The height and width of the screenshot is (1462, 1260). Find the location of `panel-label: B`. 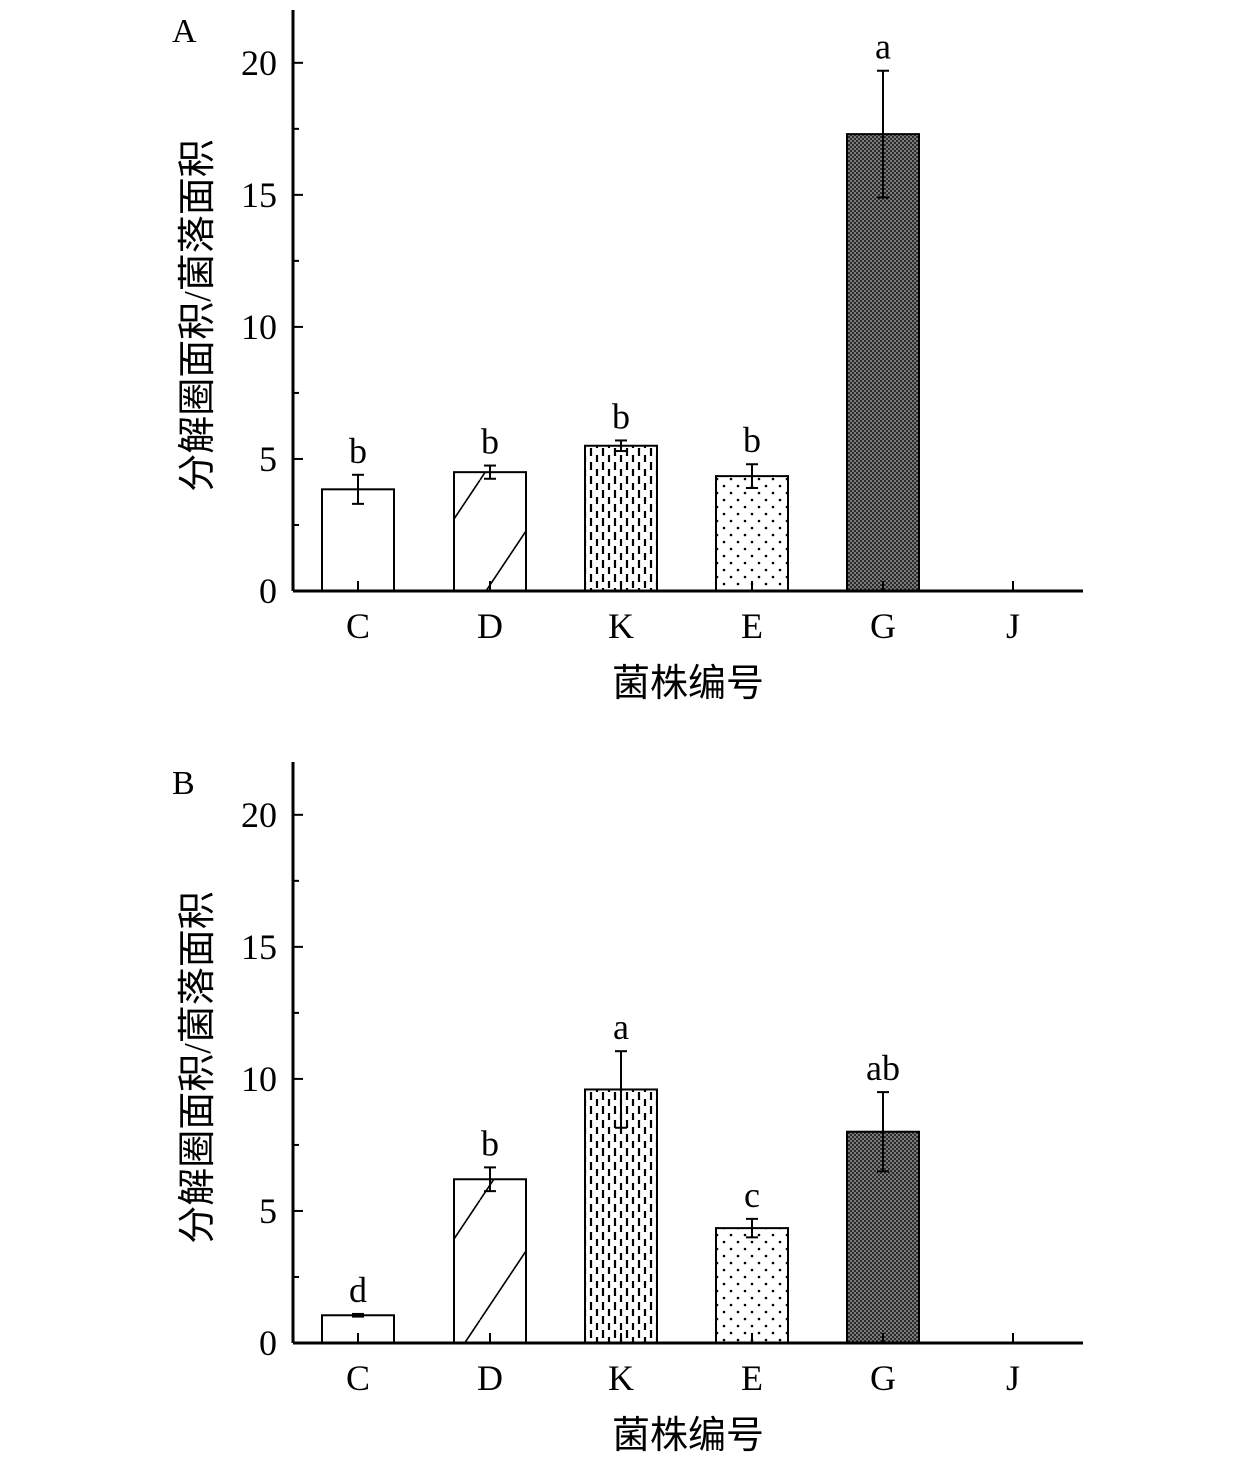

panel-label: B is located at coordinates (183, 783).